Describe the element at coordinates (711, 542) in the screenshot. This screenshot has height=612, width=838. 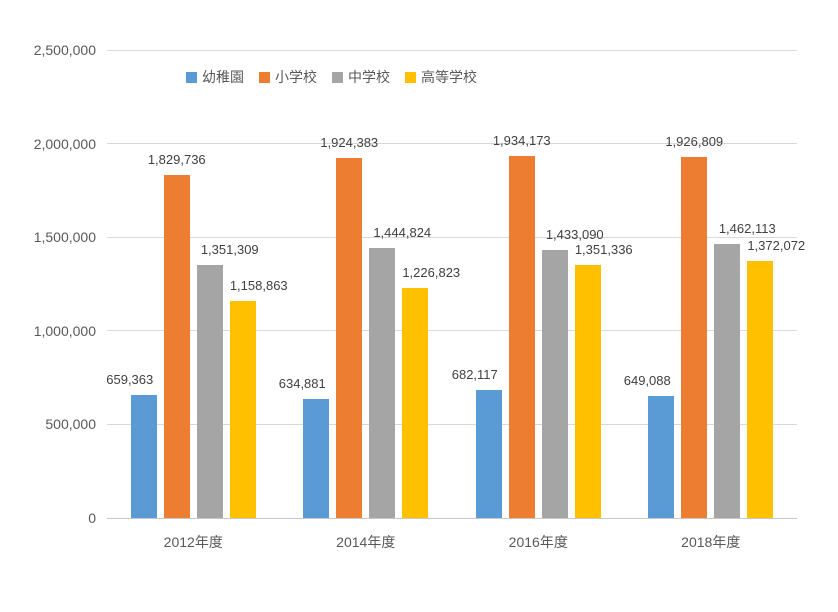
I see `x-category-label: 2018年度` at that location.